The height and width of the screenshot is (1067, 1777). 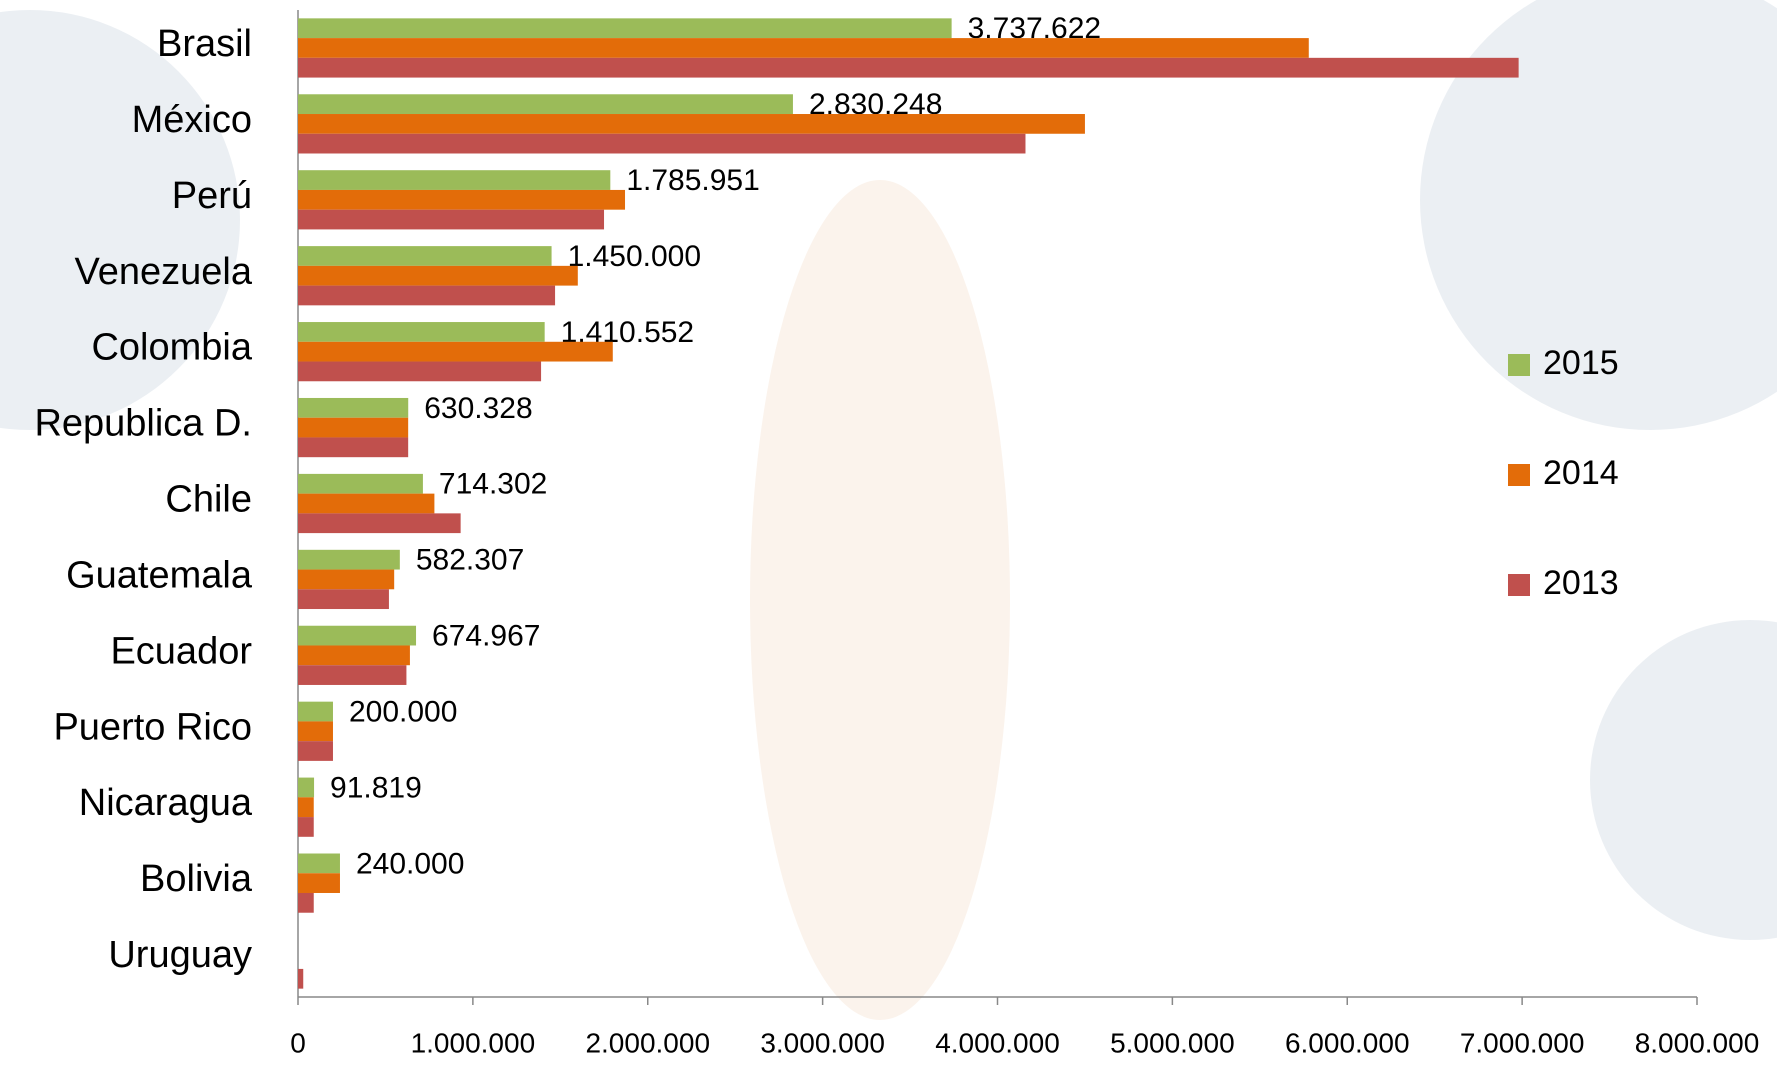 What do you see at coordinates (212, 196) in the screenshot?
I see `category-label: Perú` at bounding box center [212, 196].